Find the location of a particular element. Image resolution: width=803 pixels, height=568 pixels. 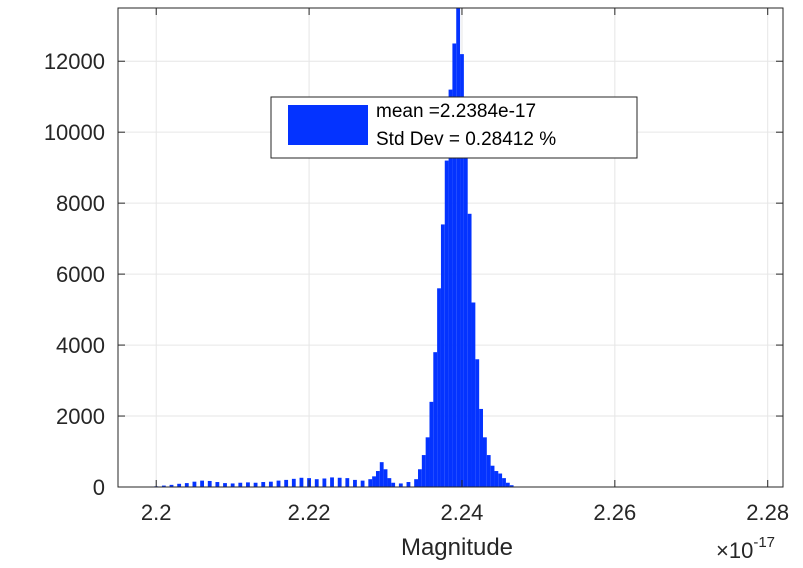

y-tick-label: 6000 is located at coordinates (80, 274).